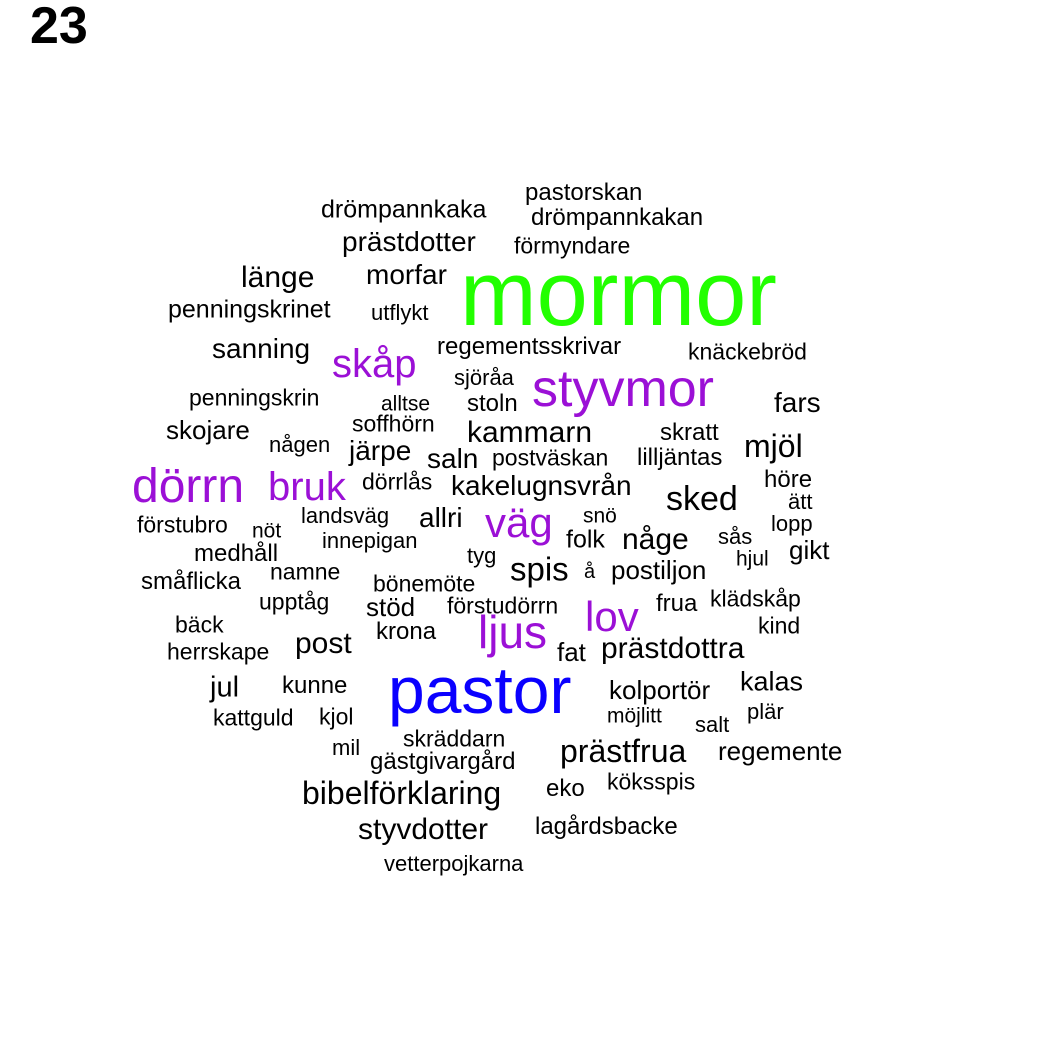  Describe the element at coordinates (618, 294) in the screenshot. I see `word-0: mormor` at that location.